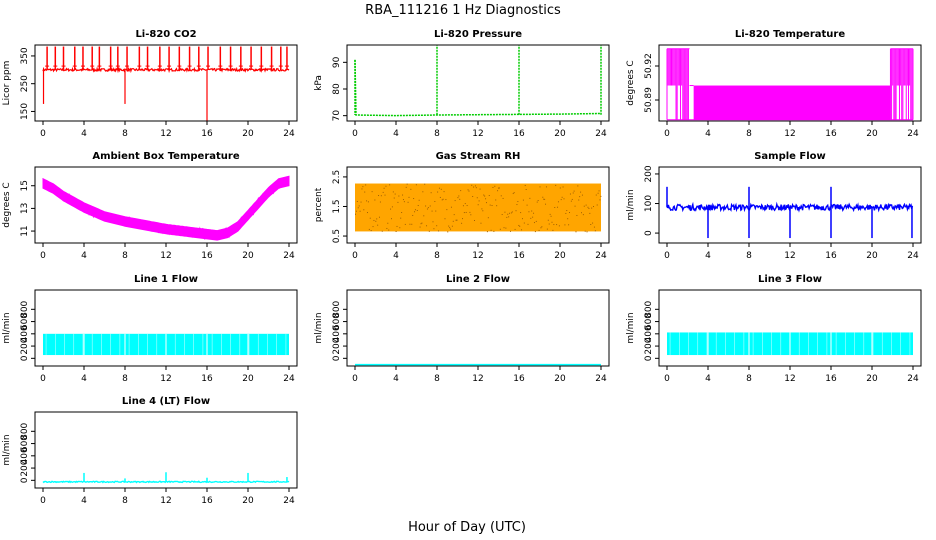 The width and height of the screenshot is (936, 540). Describe the element at coordinates (25, 208) in the screenshot. I see `y-tick-label: 13` at that location.